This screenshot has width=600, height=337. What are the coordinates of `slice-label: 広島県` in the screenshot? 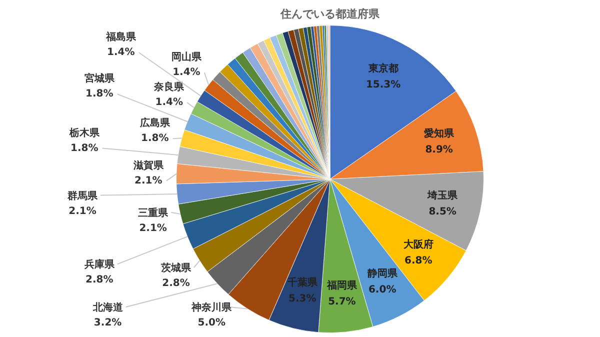 It's located at (154, 123).